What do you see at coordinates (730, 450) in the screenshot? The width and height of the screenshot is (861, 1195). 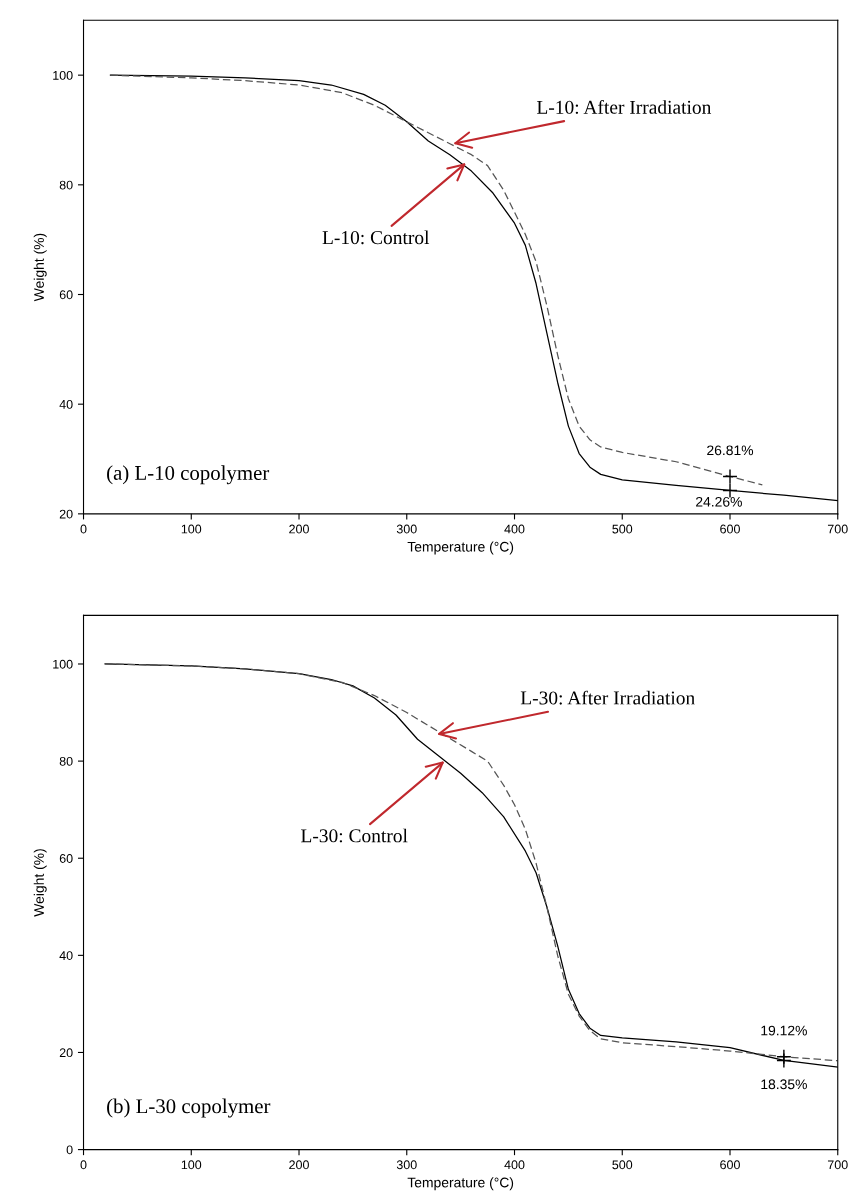 I see `annotation: 26.81%` at bounding box center [730, 450].